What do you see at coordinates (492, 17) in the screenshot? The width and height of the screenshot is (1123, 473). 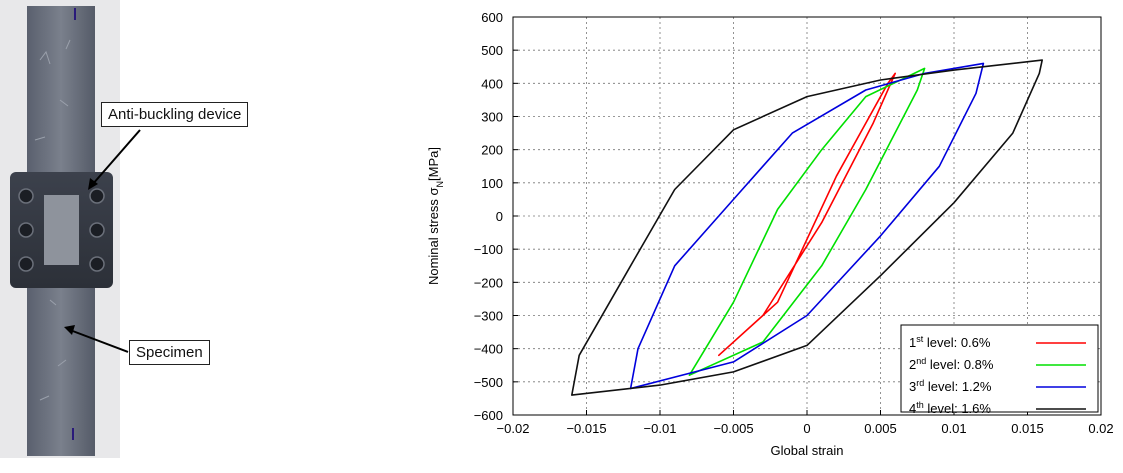 I see `y-tick-label: 600` at bounding box center [492, 17].